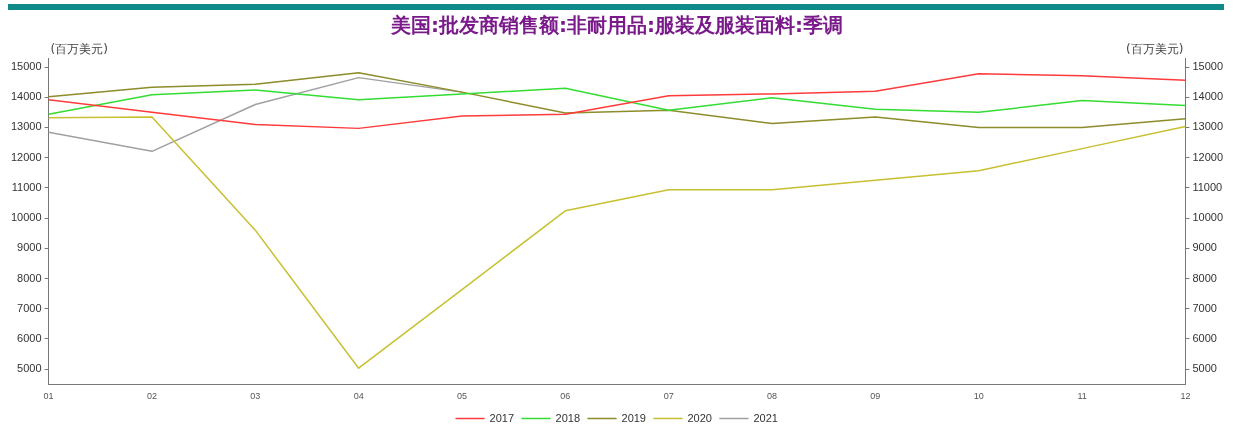 This screenshot has width=1234, height=430. I want to click on y-tick-label: 11000, so click(26, 186).